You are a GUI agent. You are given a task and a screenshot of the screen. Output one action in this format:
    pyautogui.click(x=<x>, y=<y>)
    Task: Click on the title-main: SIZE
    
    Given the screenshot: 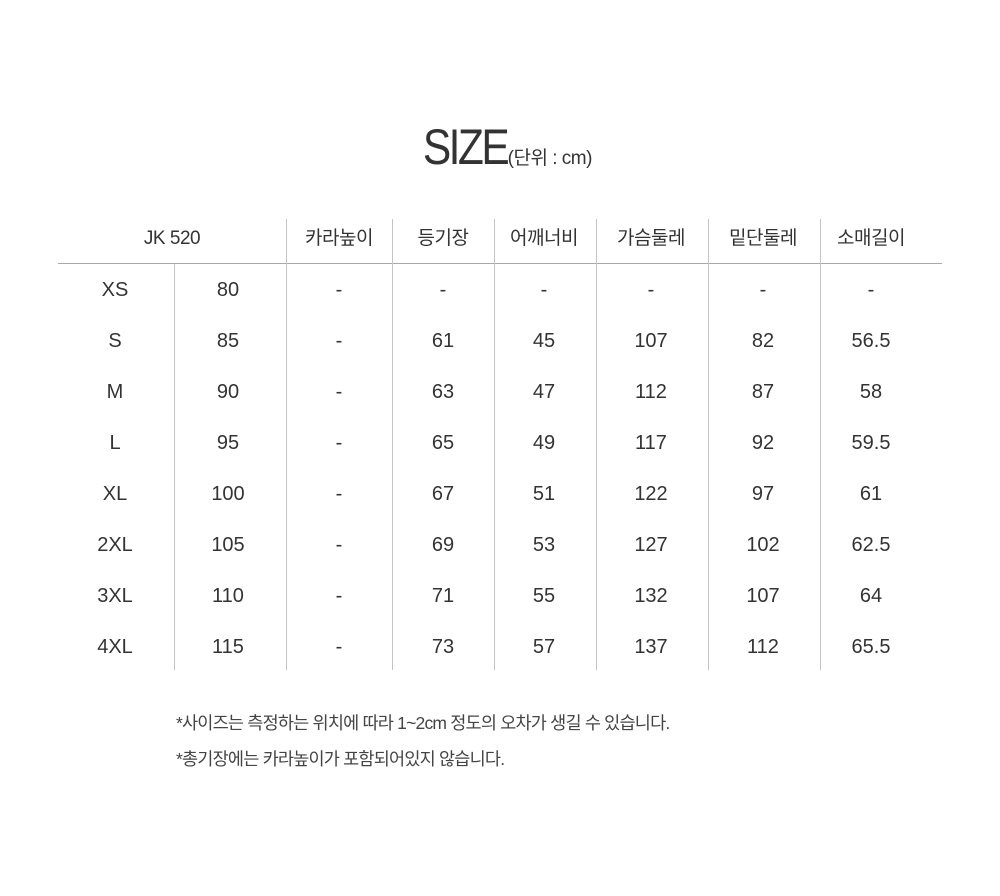 What is the action you would take?
    pyautogui.click(x=466, y=147)
    